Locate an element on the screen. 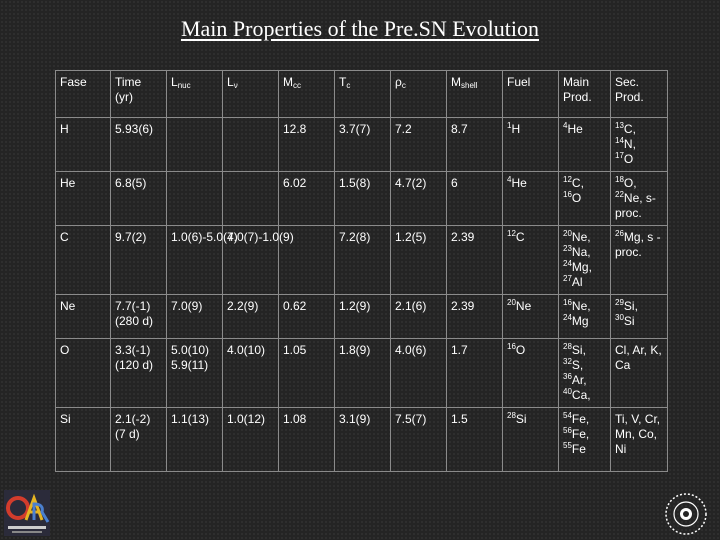 This screenshot has width=720, height=540. isotope: 26Mg, s -proc. is located at coordinates (638, 244).